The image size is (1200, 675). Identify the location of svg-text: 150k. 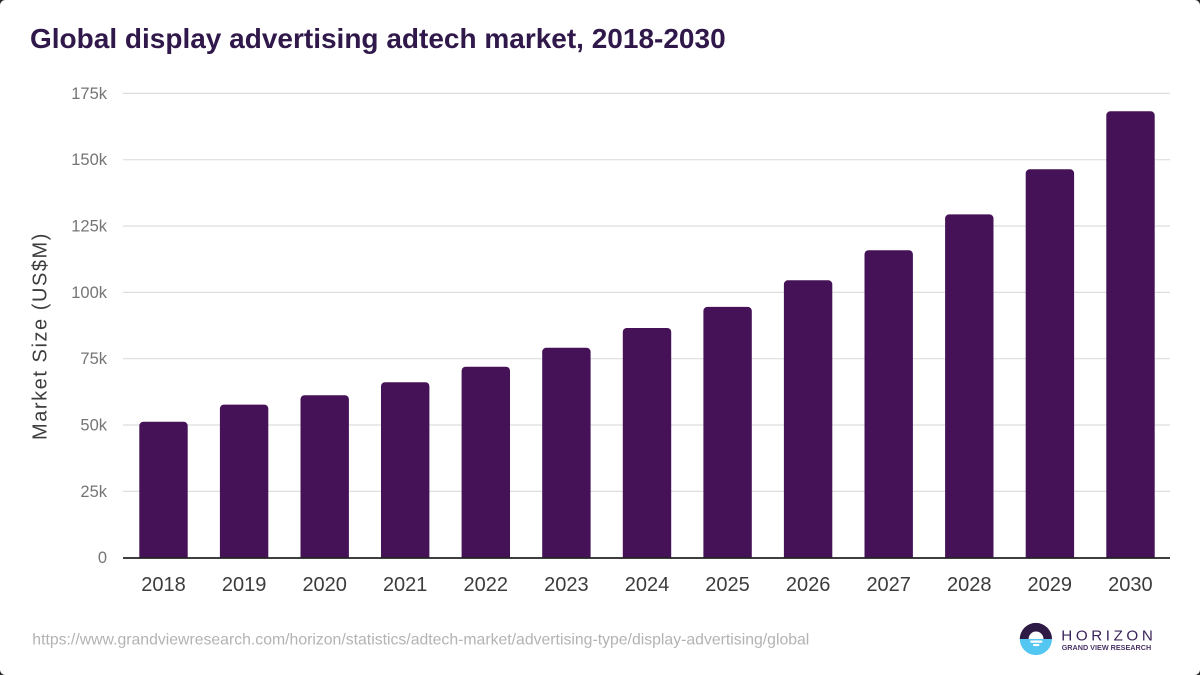
(89, 160).